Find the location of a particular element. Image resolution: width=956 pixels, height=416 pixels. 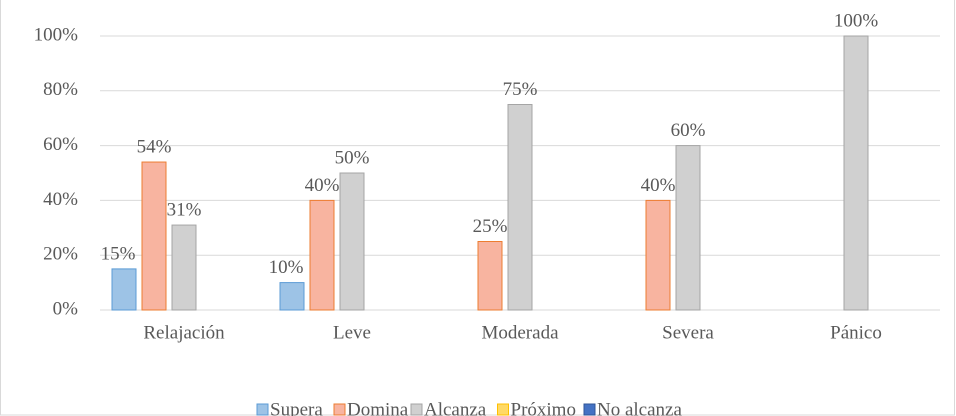

data-label: 31% is located at coordinates (184, 209).